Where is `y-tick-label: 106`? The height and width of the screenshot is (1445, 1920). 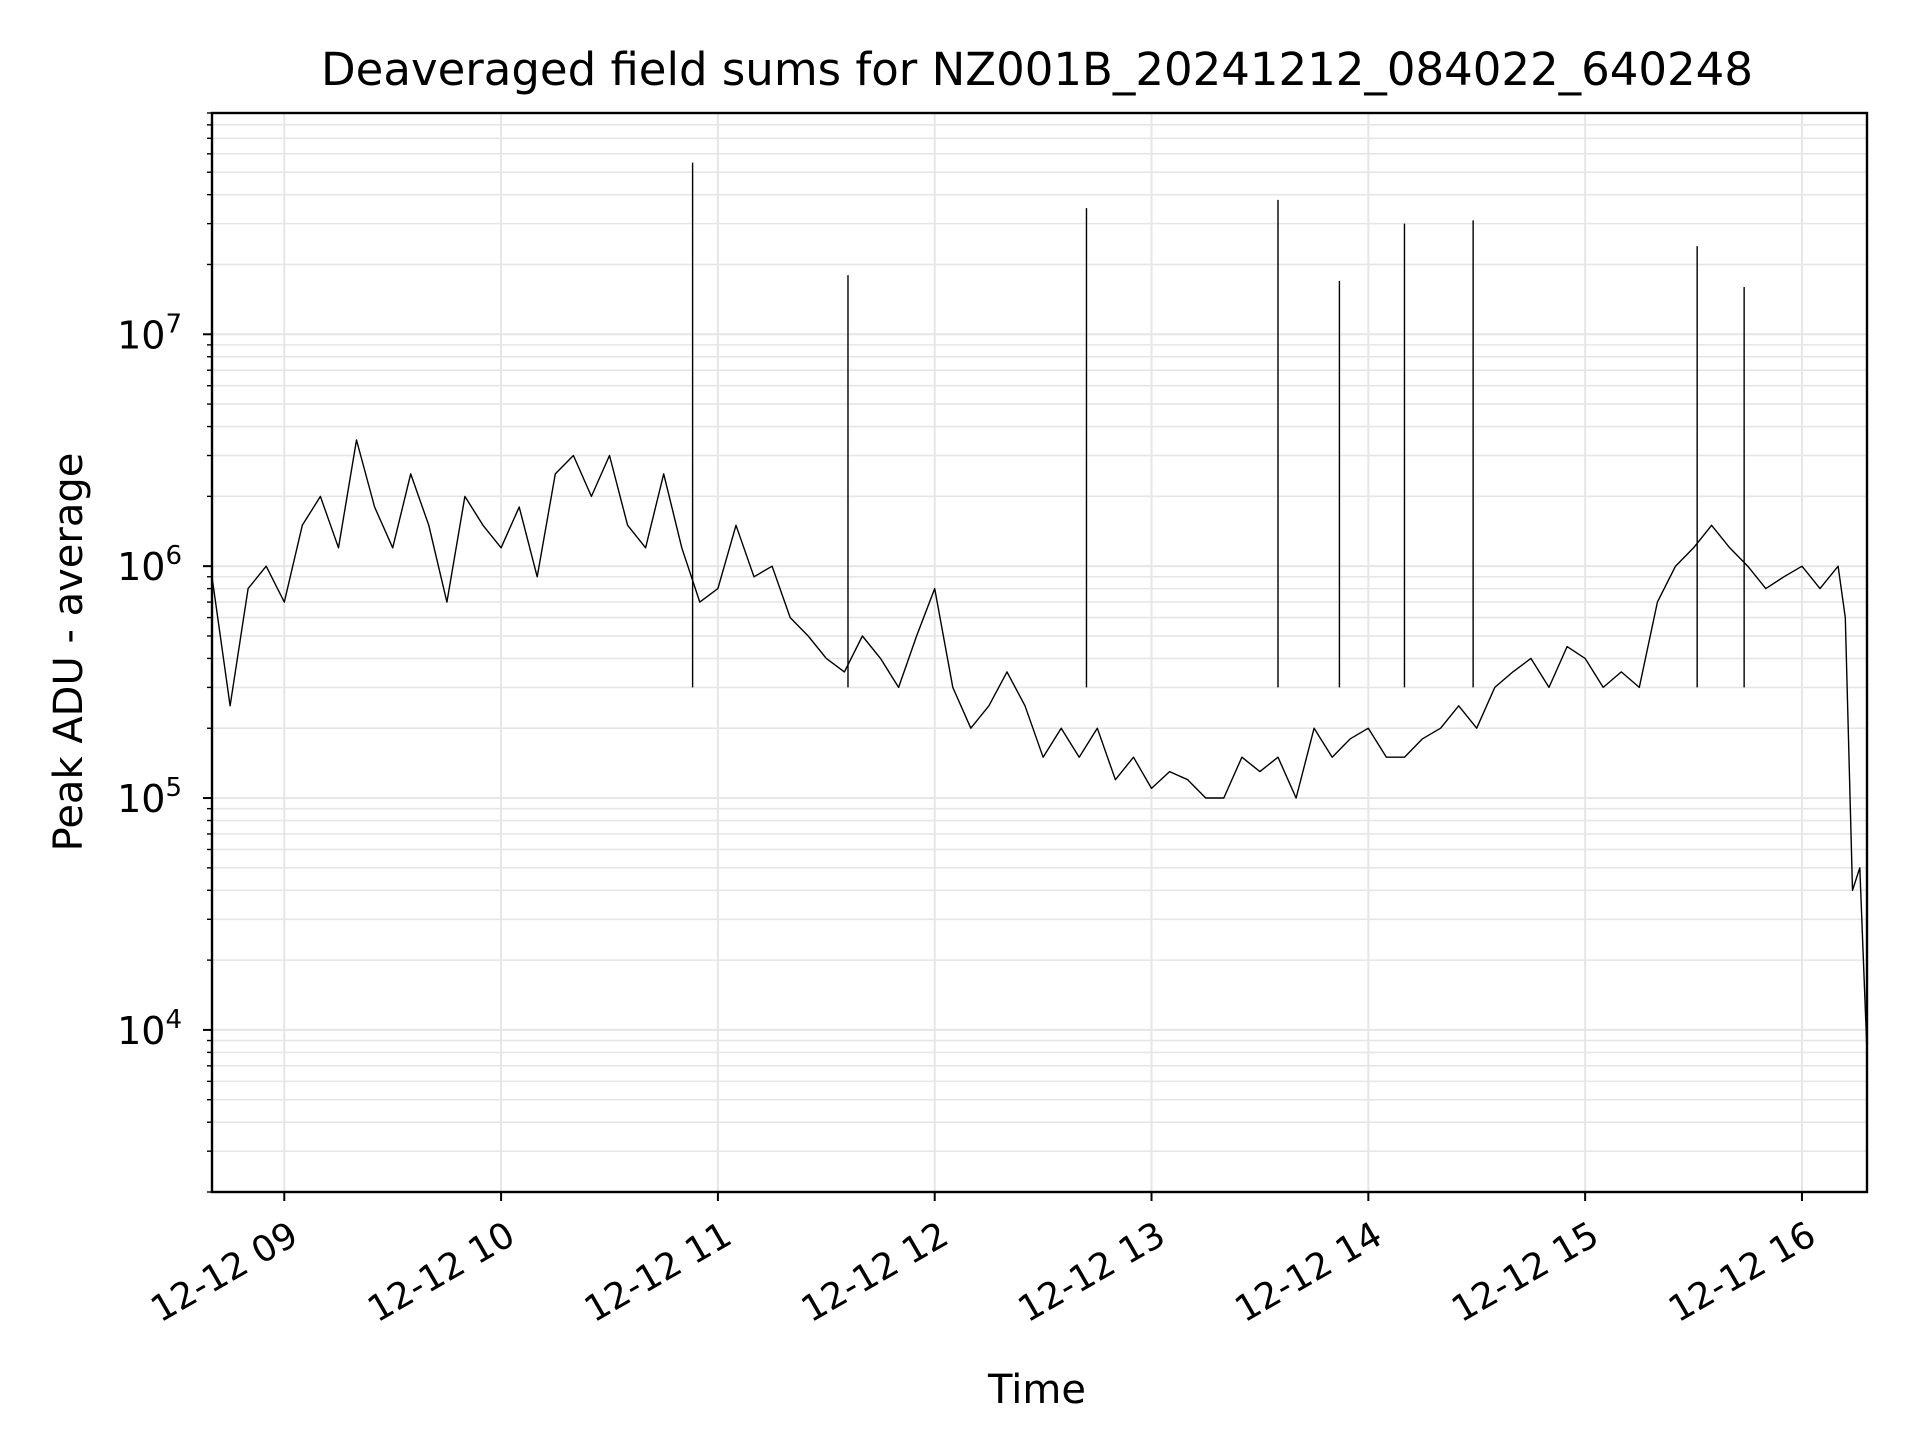 y-tick-label: 106 is located at coordinates (149, 565).